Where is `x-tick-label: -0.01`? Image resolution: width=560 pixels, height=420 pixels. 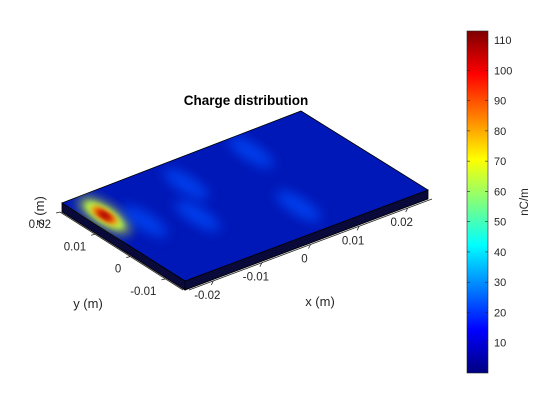 x-tick-label: -0.01 is located at coordinates (256, 278).